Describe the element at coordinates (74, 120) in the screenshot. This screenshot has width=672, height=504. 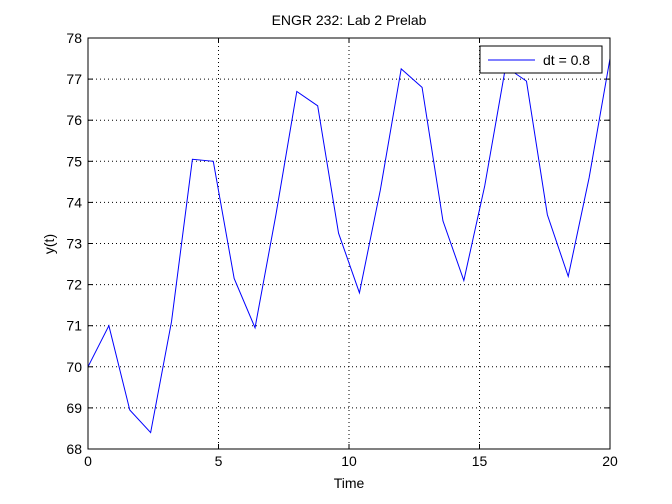
I see `y-tick-label: 76` at that location.